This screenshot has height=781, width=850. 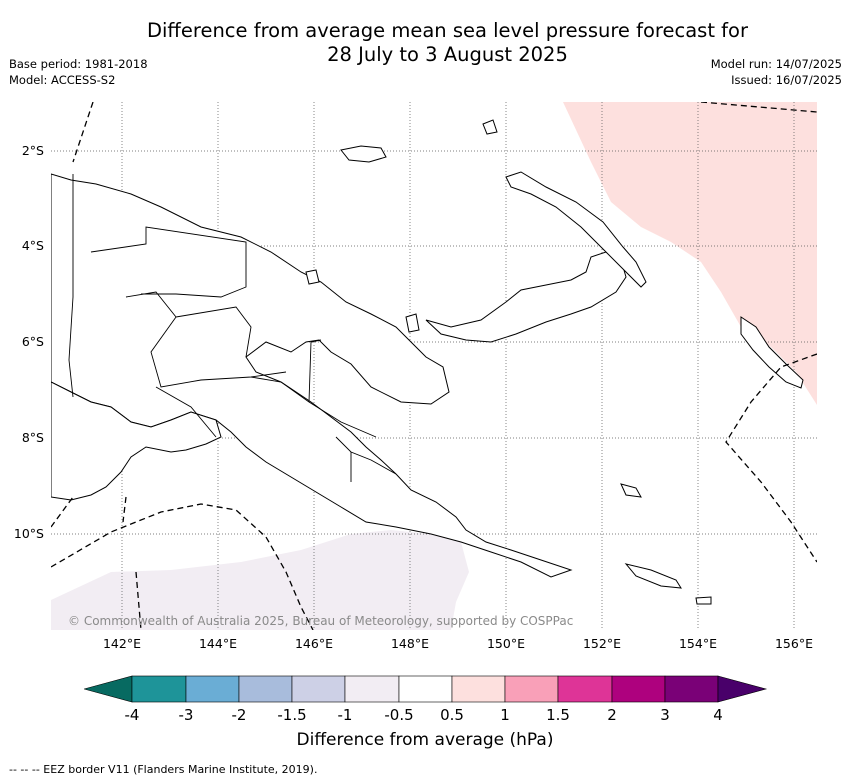 What do you see at coordinates (108, 689) in the screenshot?
I see `colorbar-low-extend` at bounding box center [108, 689].